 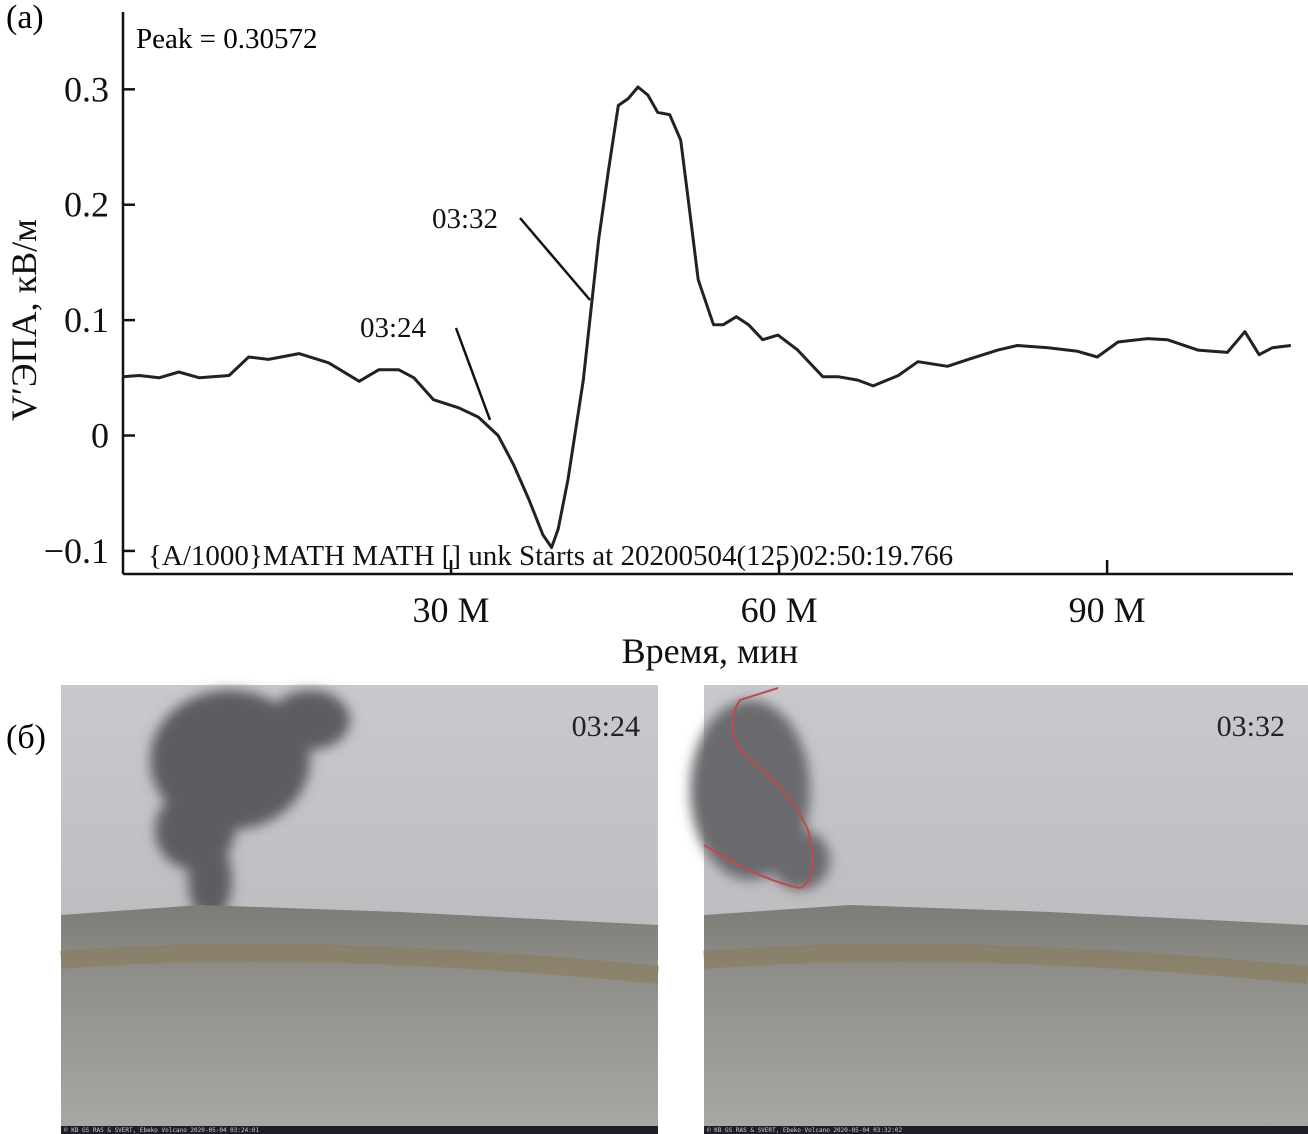 What do you see at coordinates (451, 610) in the screenshot?
I see `x-tick-label: 30 M` at bounding box center [451, 610].